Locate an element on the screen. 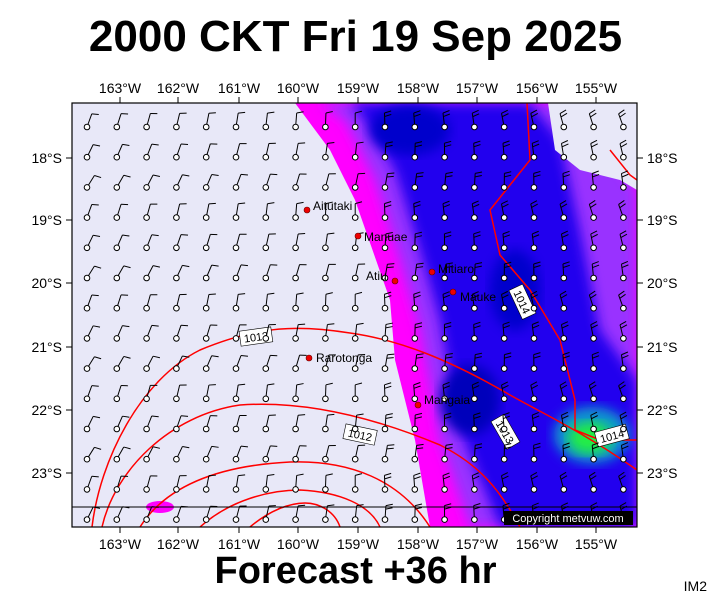  copyright-text: Copyright metvuw.com is located at coordinates (567, 519).